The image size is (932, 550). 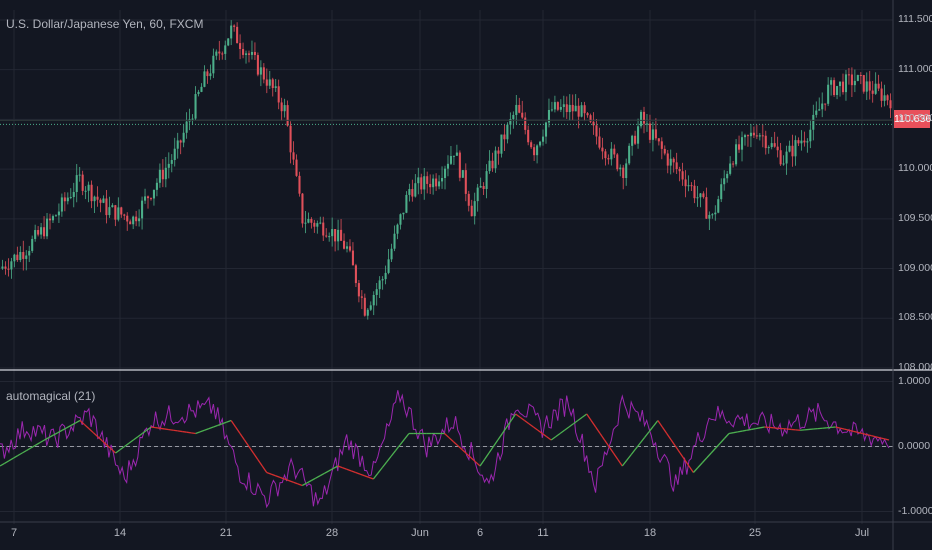 I want to click on y-tick-label: 111.500, so click(x=915, y=18).